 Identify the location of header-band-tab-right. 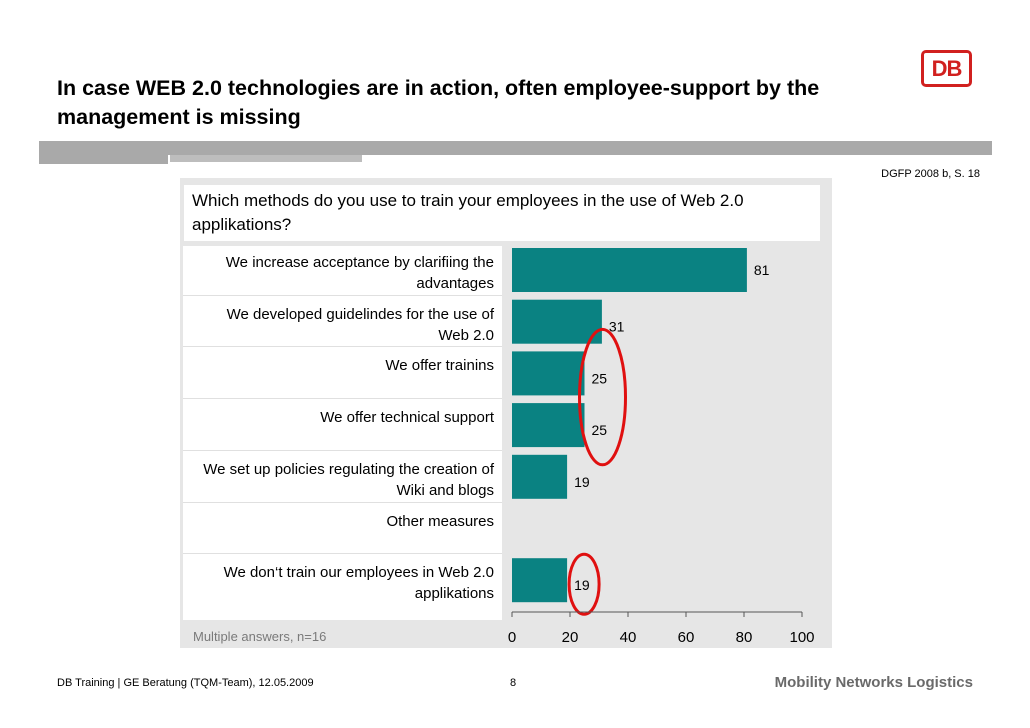
(266, 158).